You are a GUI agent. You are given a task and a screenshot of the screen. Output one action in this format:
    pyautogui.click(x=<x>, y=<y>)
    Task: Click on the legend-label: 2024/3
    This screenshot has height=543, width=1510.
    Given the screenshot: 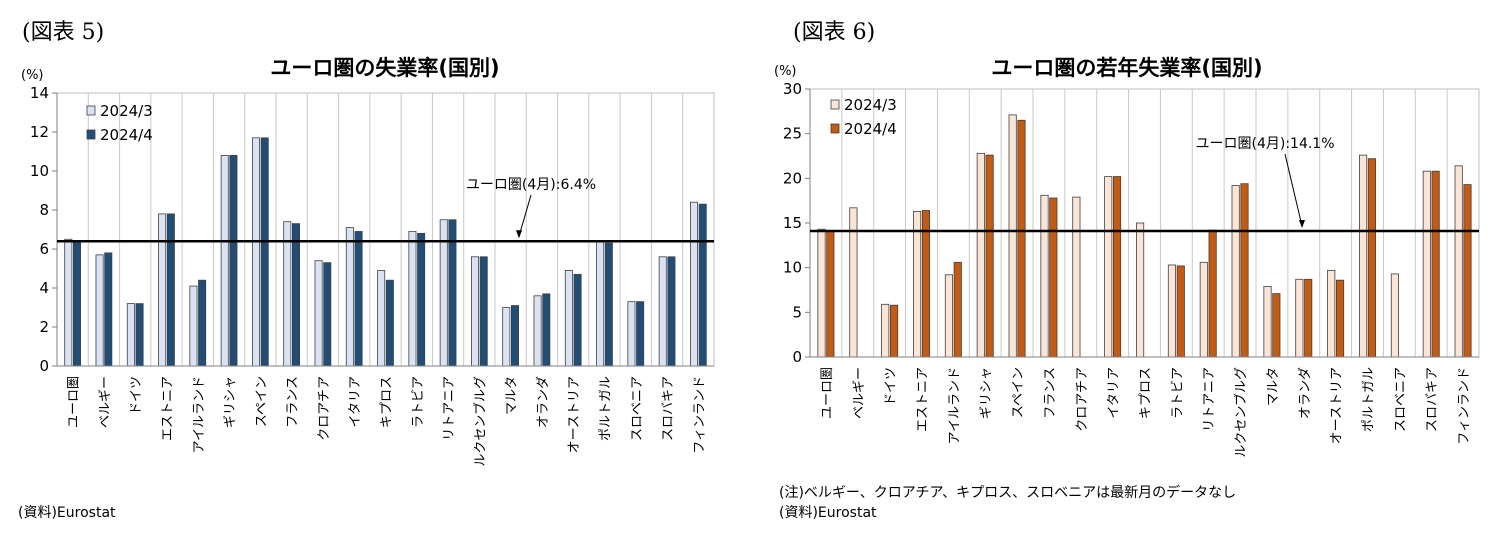 What is the action you would take?
    pyautogui.click(x=870, y=105)
    